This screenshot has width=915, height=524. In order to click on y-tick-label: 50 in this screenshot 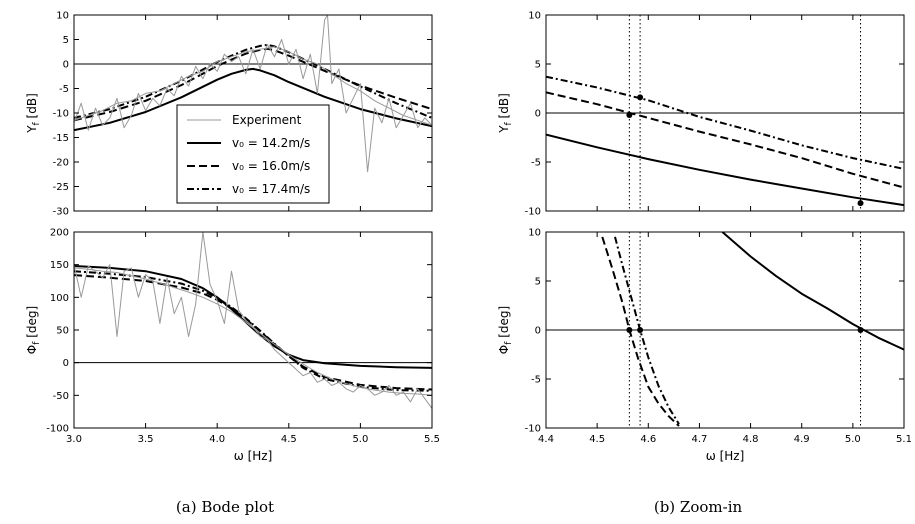, I will do `click(62, 331)`.